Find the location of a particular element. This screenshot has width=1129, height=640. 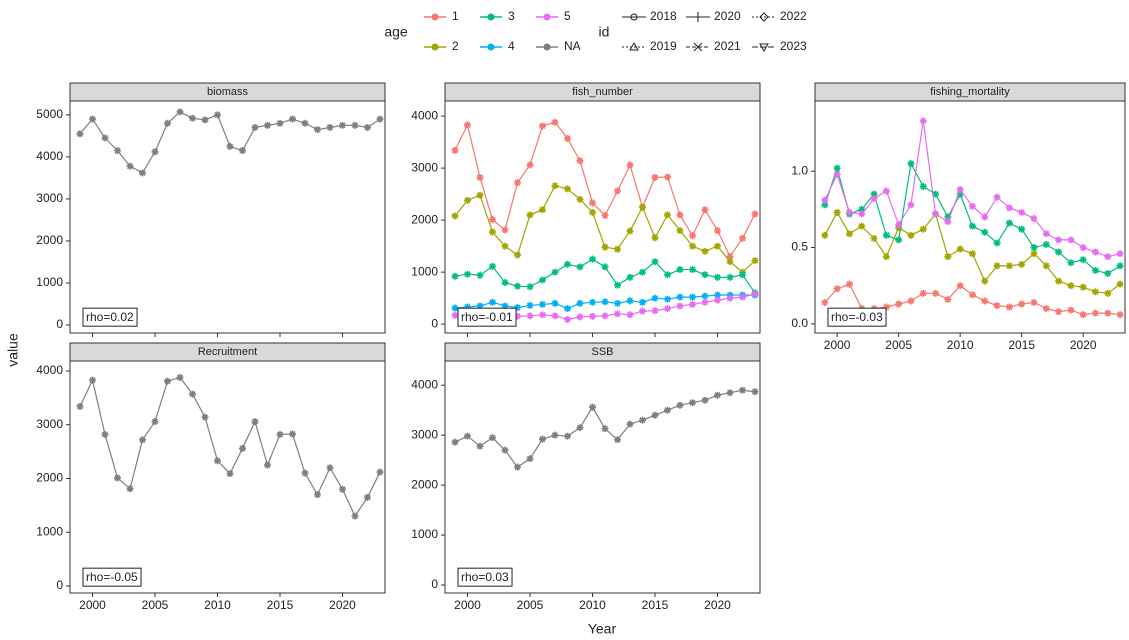

legend-label: 2 is located at coordinates (455, 46).